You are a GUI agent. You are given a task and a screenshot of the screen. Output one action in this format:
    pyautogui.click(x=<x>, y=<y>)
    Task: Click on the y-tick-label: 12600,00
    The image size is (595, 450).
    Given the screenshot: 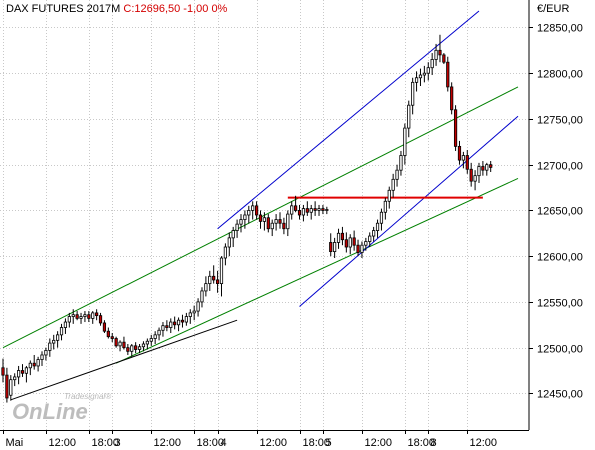 What is the action you would take?
    pyautogui.click(x=560, y=258)
    